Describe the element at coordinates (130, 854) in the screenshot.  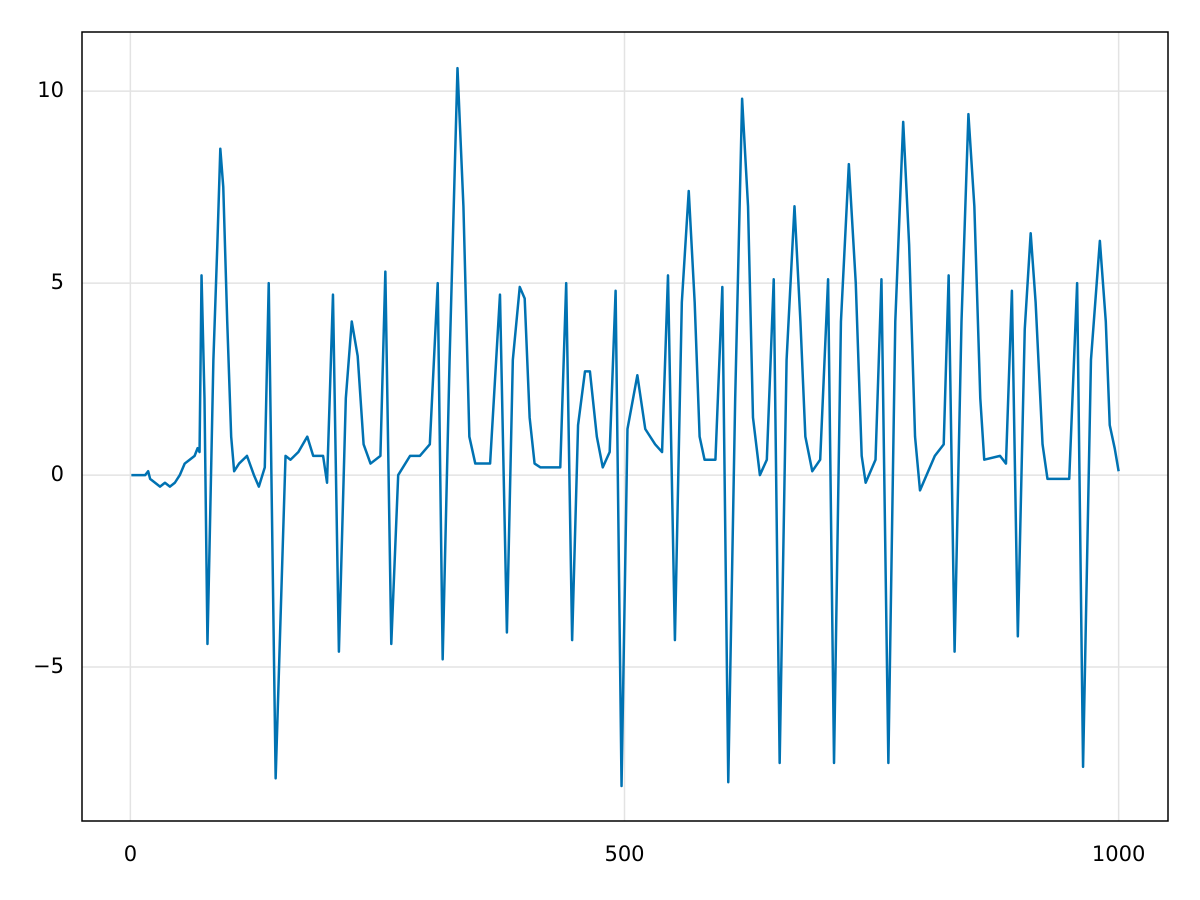
I see `x-tick-label: 0` at that location.